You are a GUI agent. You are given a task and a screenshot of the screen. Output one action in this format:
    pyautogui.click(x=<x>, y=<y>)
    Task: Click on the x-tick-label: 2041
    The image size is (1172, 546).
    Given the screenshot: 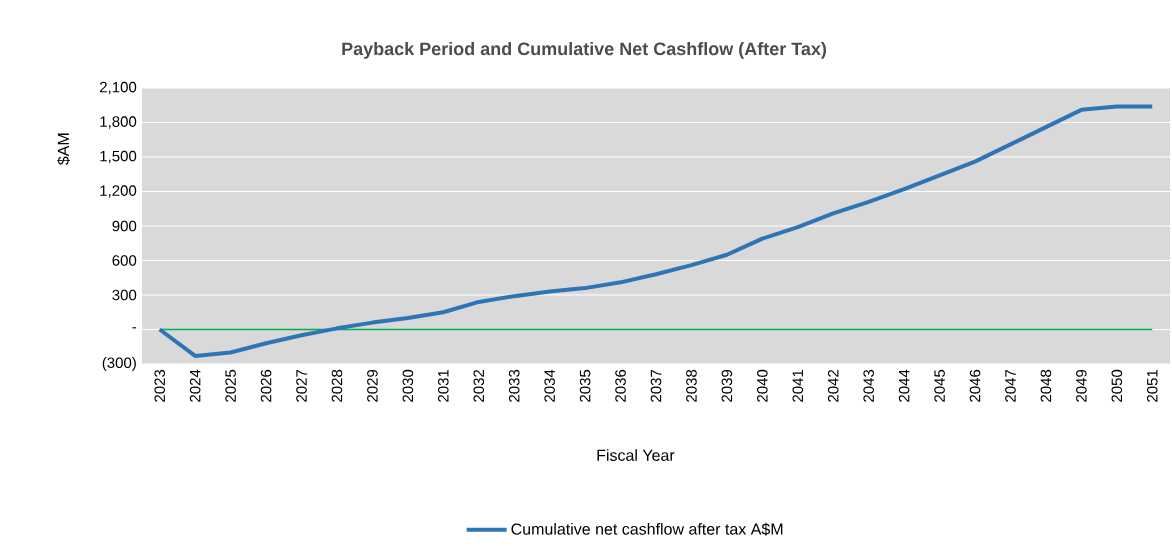 What is the action you would take?
    pyautogui.click(x=798, y=385)
    